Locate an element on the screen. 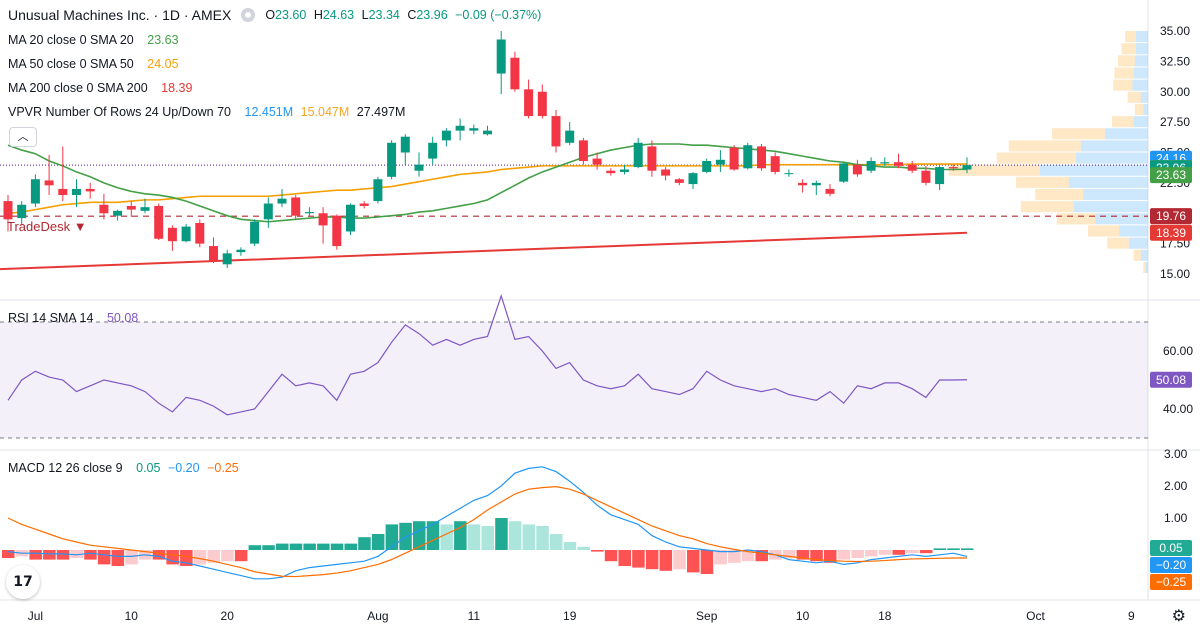  macd-tick-label: 2.00 is located at coordinates (1176, 486).